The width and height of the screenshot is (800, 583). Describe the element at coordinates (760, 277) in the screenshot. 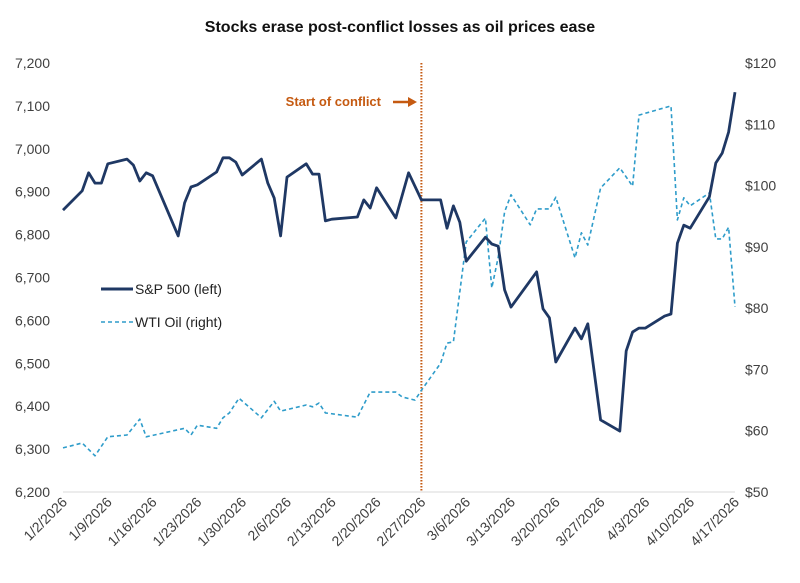

I see `right-y-axis: $50 $60 $70 $80 $90 $100 $110 $120` at that location.